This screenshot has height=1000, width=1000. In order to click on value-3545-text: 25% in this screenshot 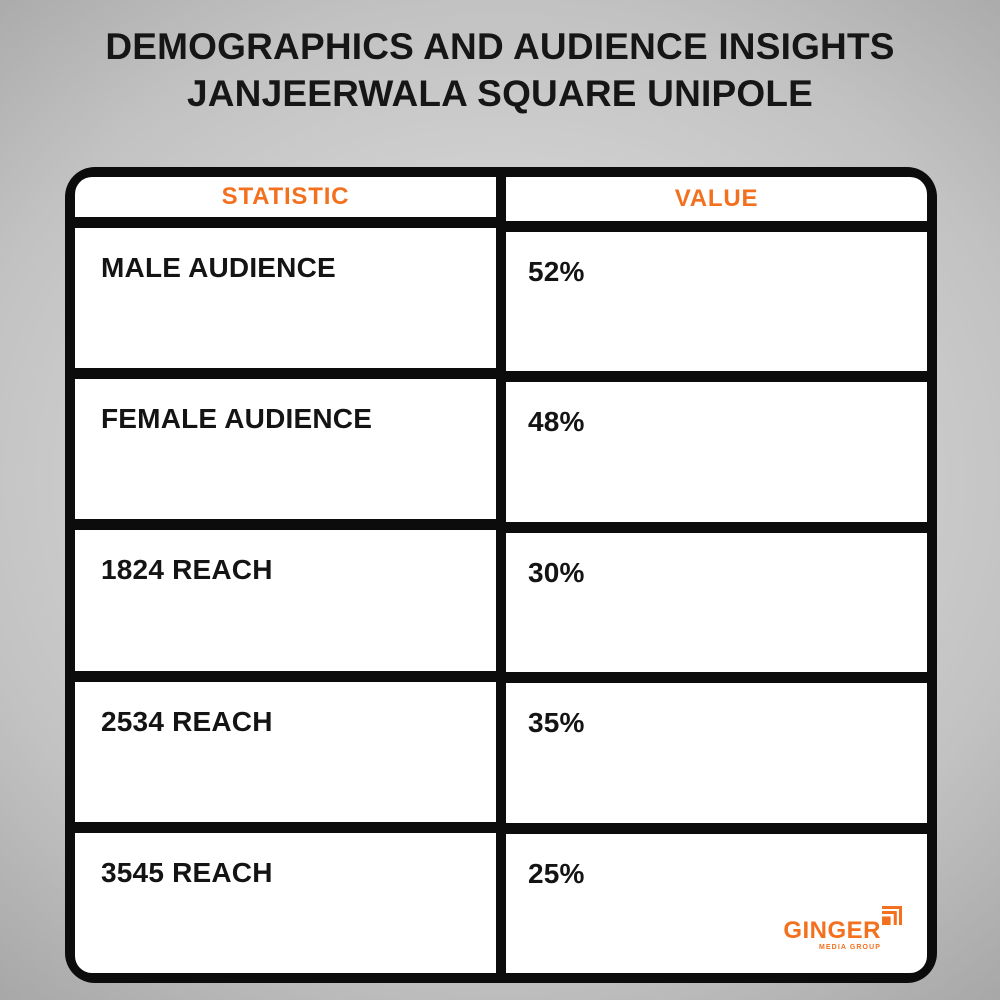, I will do `click(556, 873)`.